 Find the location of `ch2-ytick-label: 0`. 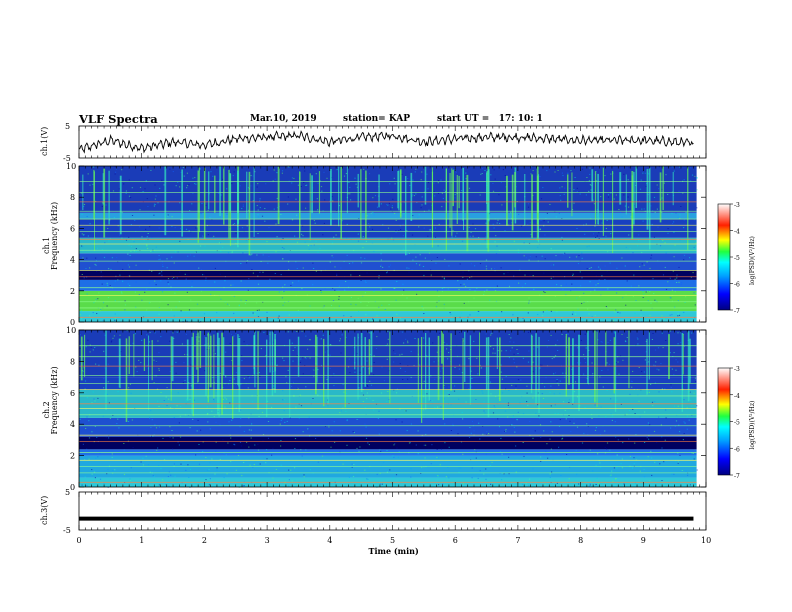

ch2-ytick-label: 0 is located at coordinates (72, 487).